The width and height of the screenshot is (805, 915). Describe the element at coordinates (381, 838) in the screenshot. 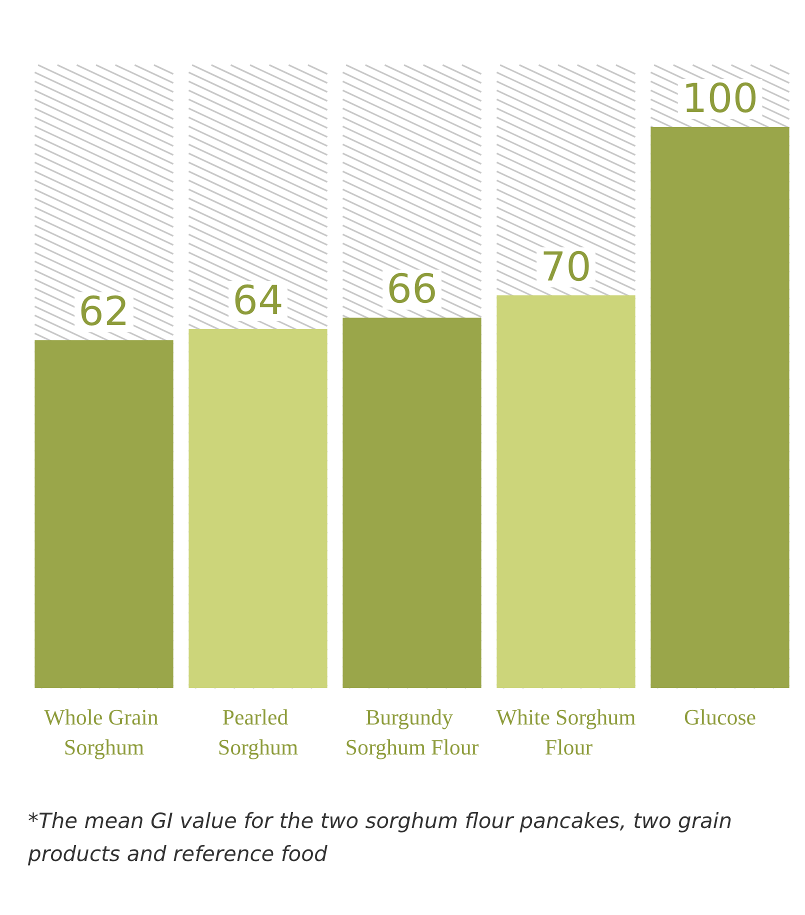

I see `text: *The mean GI value for the two sorghum flour pancakes, two grain products and reference food` at that location.